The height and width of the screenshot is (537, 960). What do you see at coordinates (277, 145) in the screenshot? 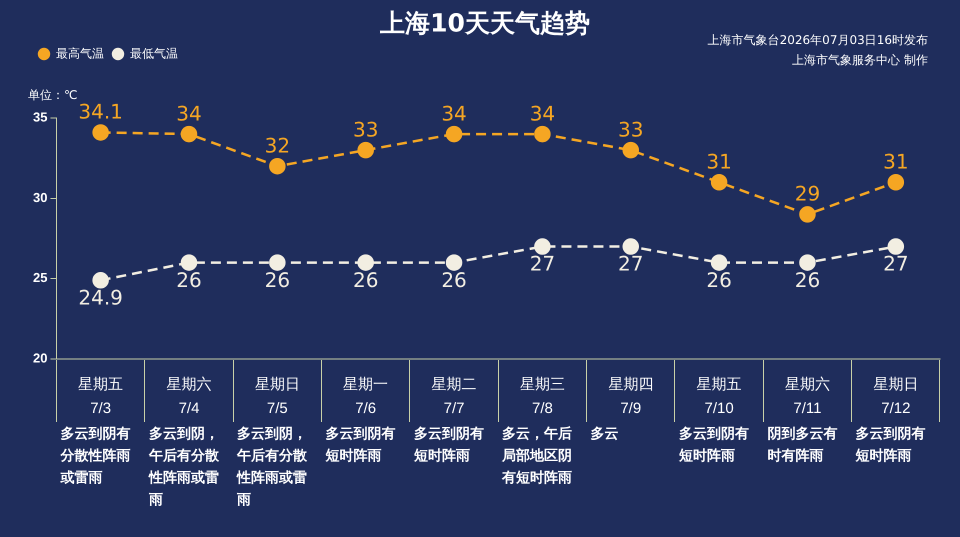
I see `data-label: 32` at bounding box center [277, 145].